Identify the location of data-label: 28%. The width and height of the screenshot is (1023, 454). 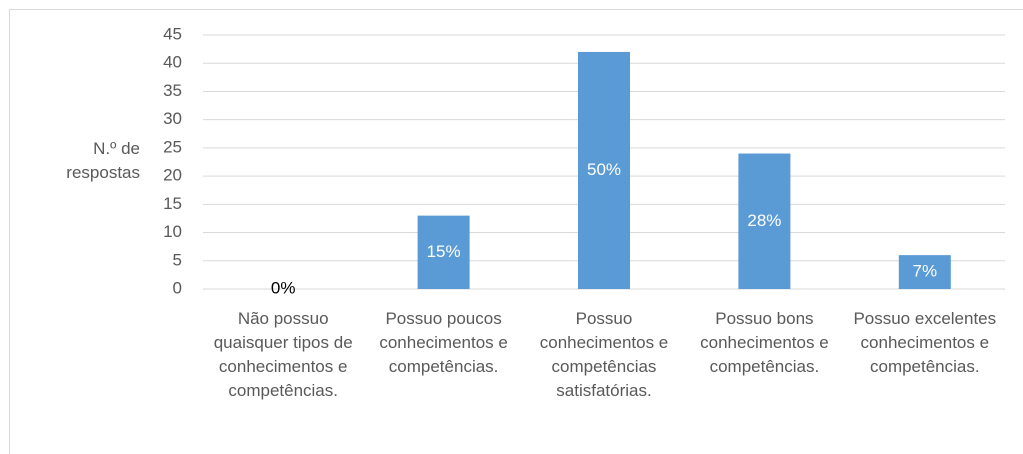
(764, 220).